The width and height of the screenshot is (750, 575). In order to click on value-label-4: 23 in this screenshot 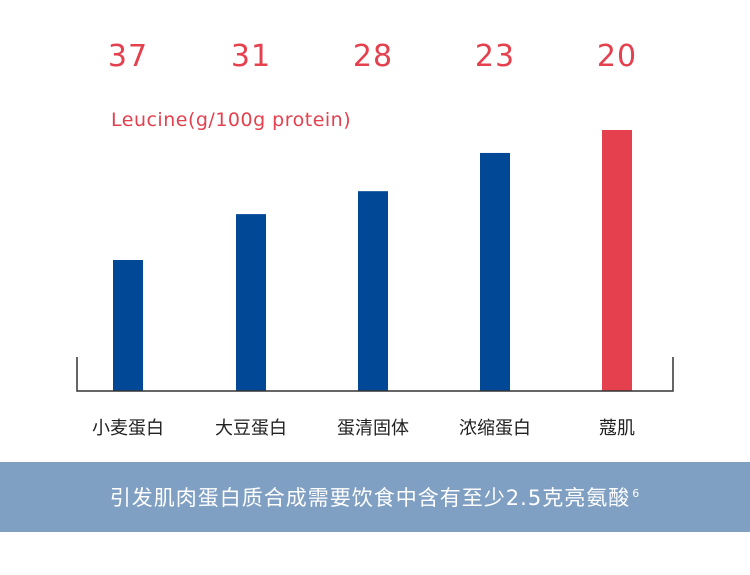, I will do `click(495, 56)`.